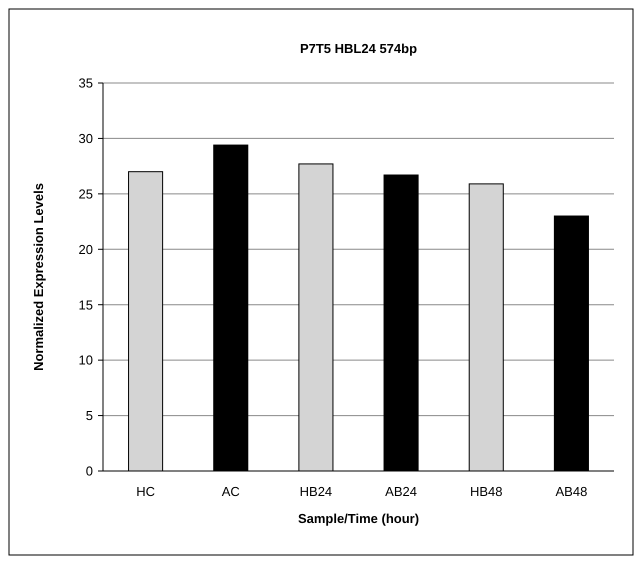  What do you see at coordinates (572, 491) in the screenshot?
I see `x-tick-label: AB48` at bounding box center [572, 491].